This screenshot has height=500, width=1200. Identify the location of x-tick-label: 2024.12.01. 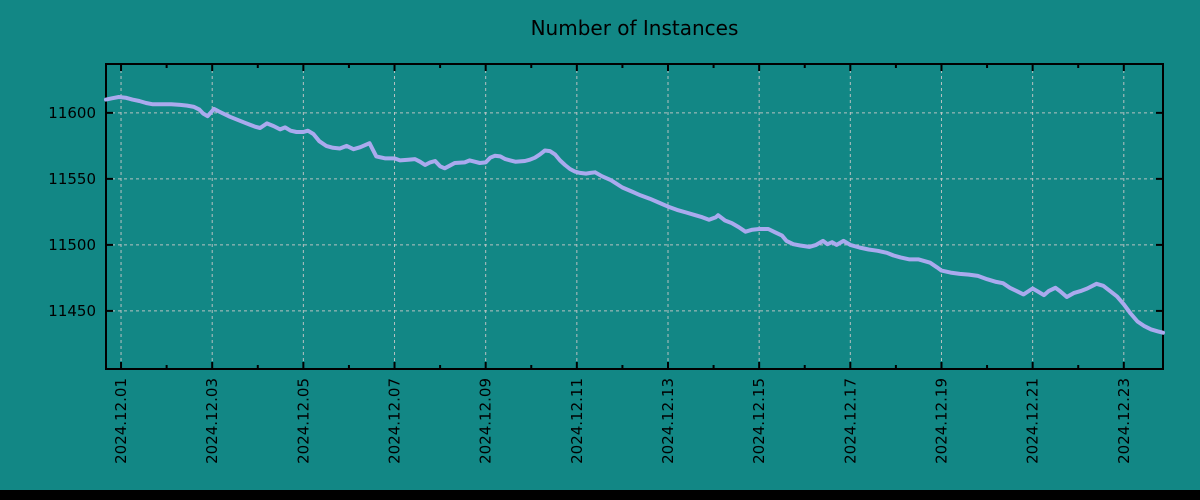
(121, 421).